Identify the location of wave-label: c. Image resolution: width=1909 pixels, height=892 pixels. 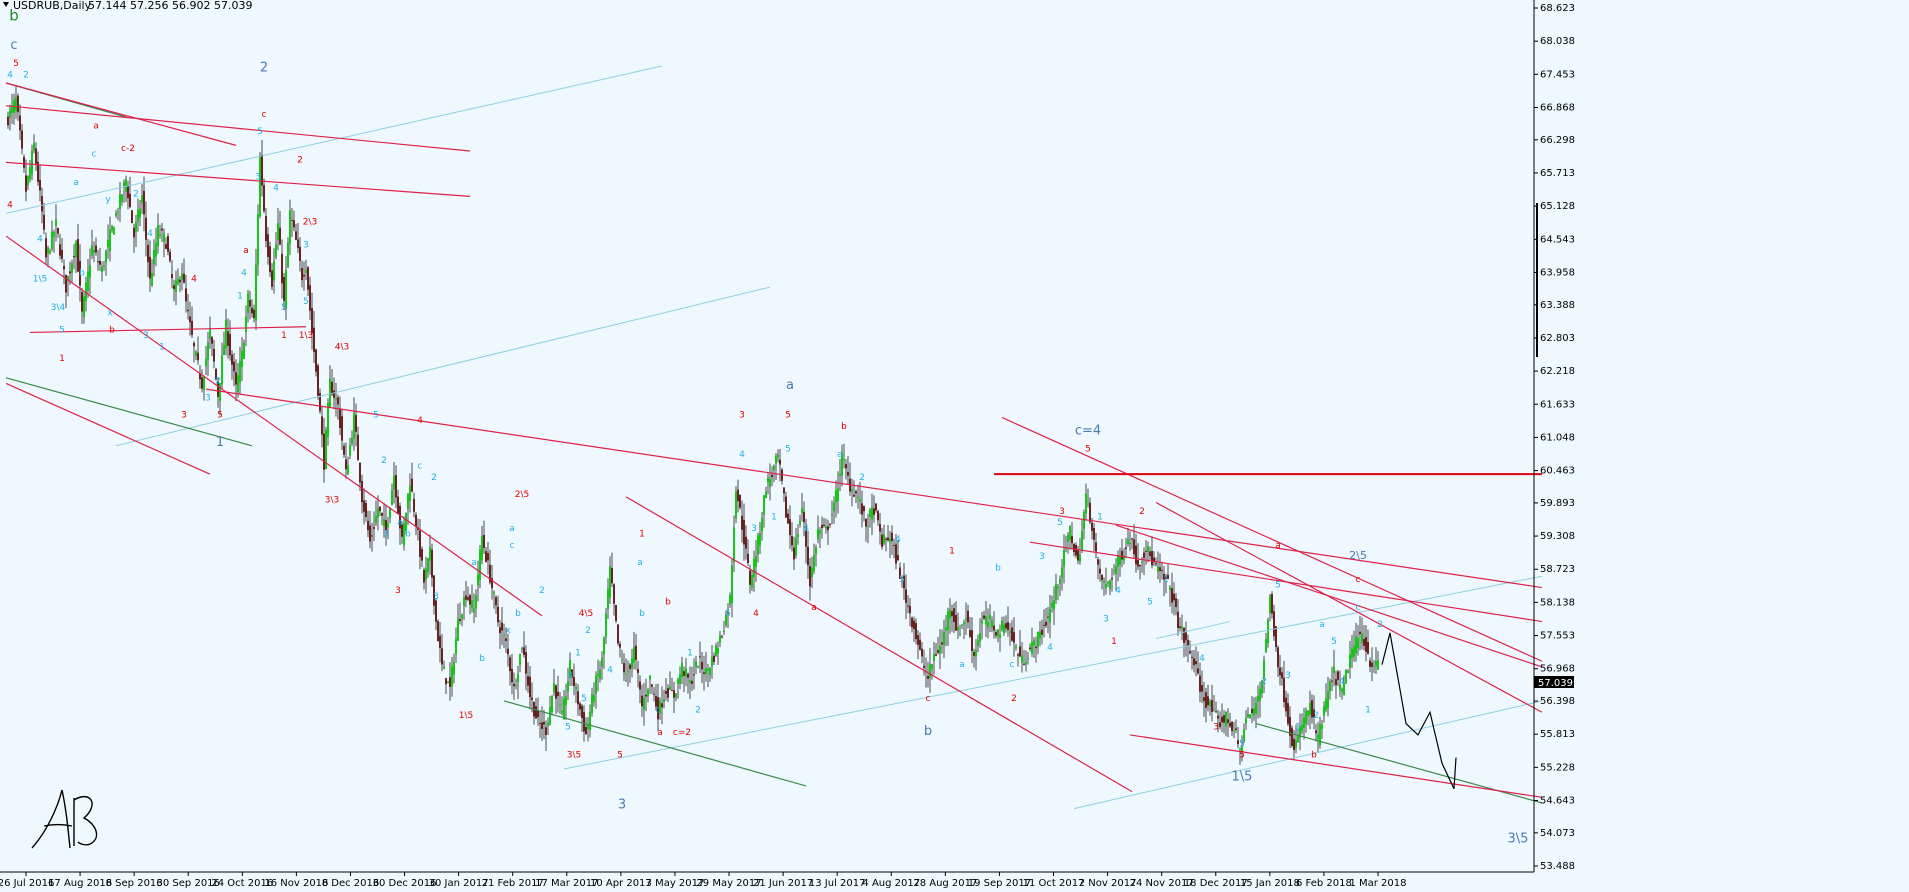
(1358, 608).